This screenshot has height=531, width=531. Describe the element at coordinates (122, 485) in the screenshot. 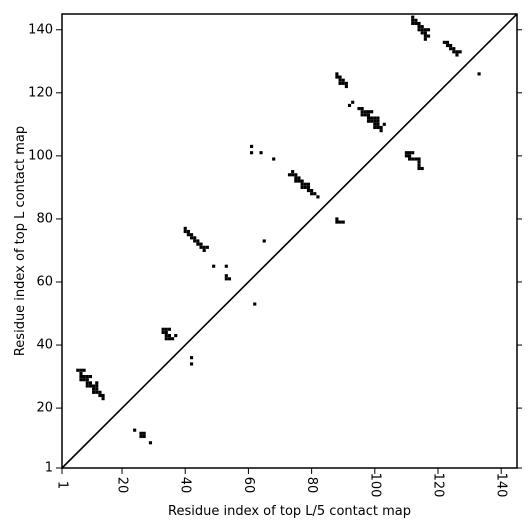

I see `x-tick-label: 20` at that location.